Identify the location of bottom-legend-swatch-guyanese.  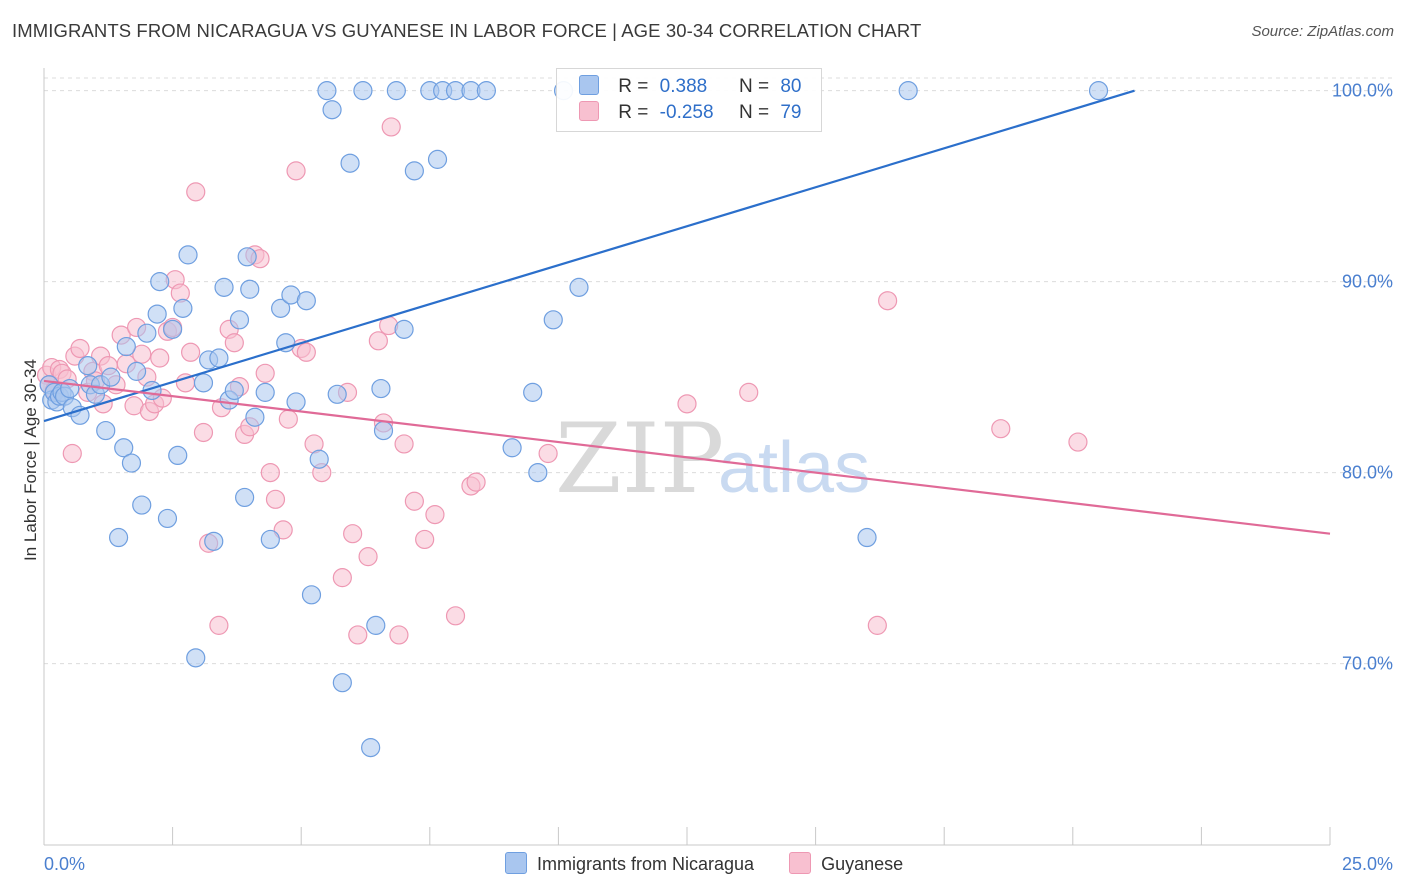
(800, 863).